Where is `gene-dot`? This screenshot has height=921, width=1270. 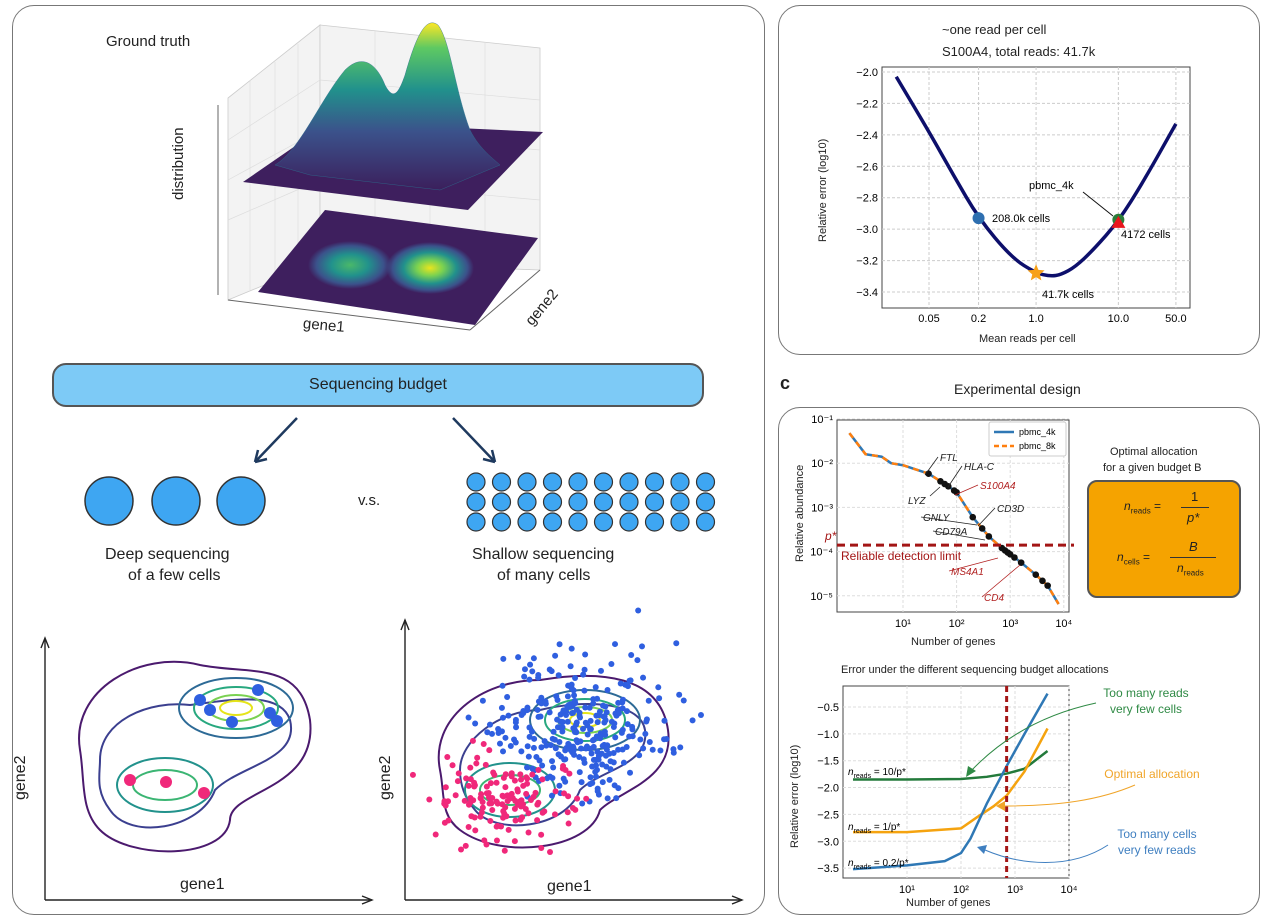
gene-dot is located at coordinates (1047, 585).